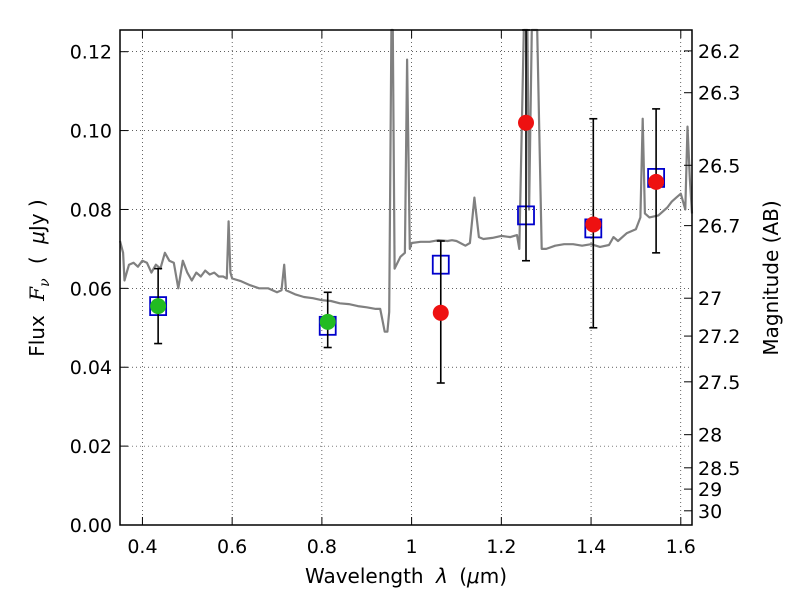 The height and width of the screenshot is (600, 800). Describe the element at coordinates (232, 547) in the screenshot. I see `x-tick-label: 0.6` at that location.